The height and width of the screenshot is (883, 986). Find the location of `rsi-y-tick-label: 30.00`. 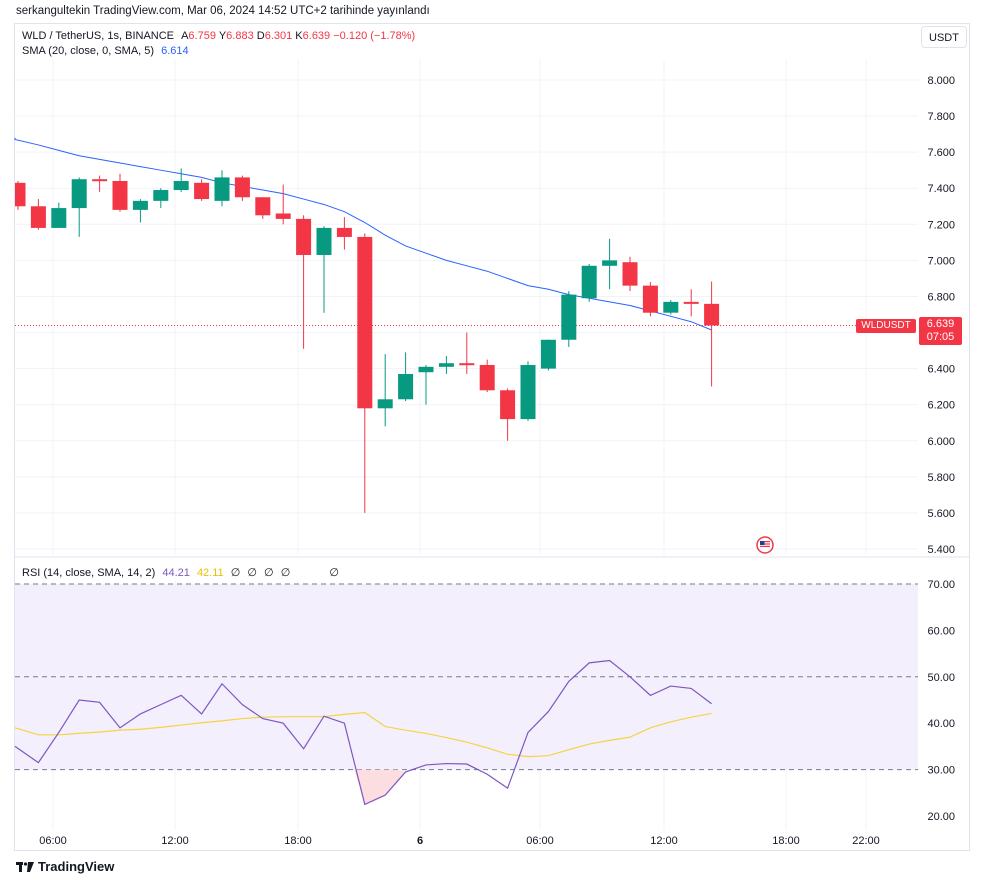

rsi-y-tick-label: 30.00 is located at coordinates (941, 771).